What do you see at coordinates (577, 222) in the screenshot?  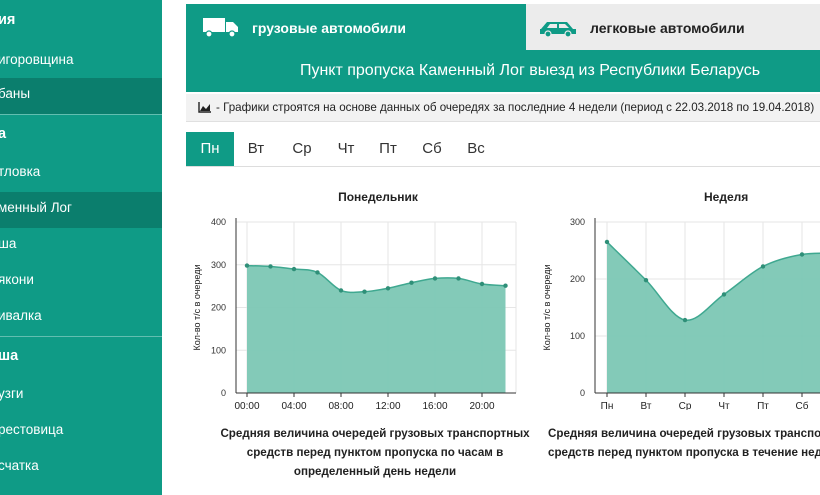 I see `chart-2-y-tick-label: 300` at bounding box center [577, 222].